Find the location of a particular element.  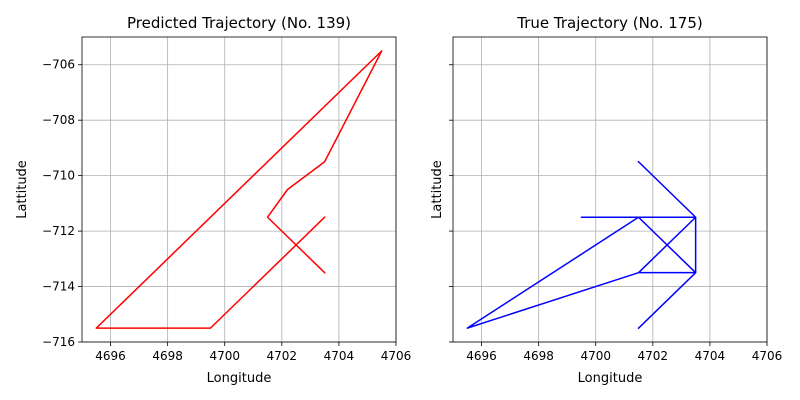

y-tick-label: −710 is located at coordinates (58, 176).